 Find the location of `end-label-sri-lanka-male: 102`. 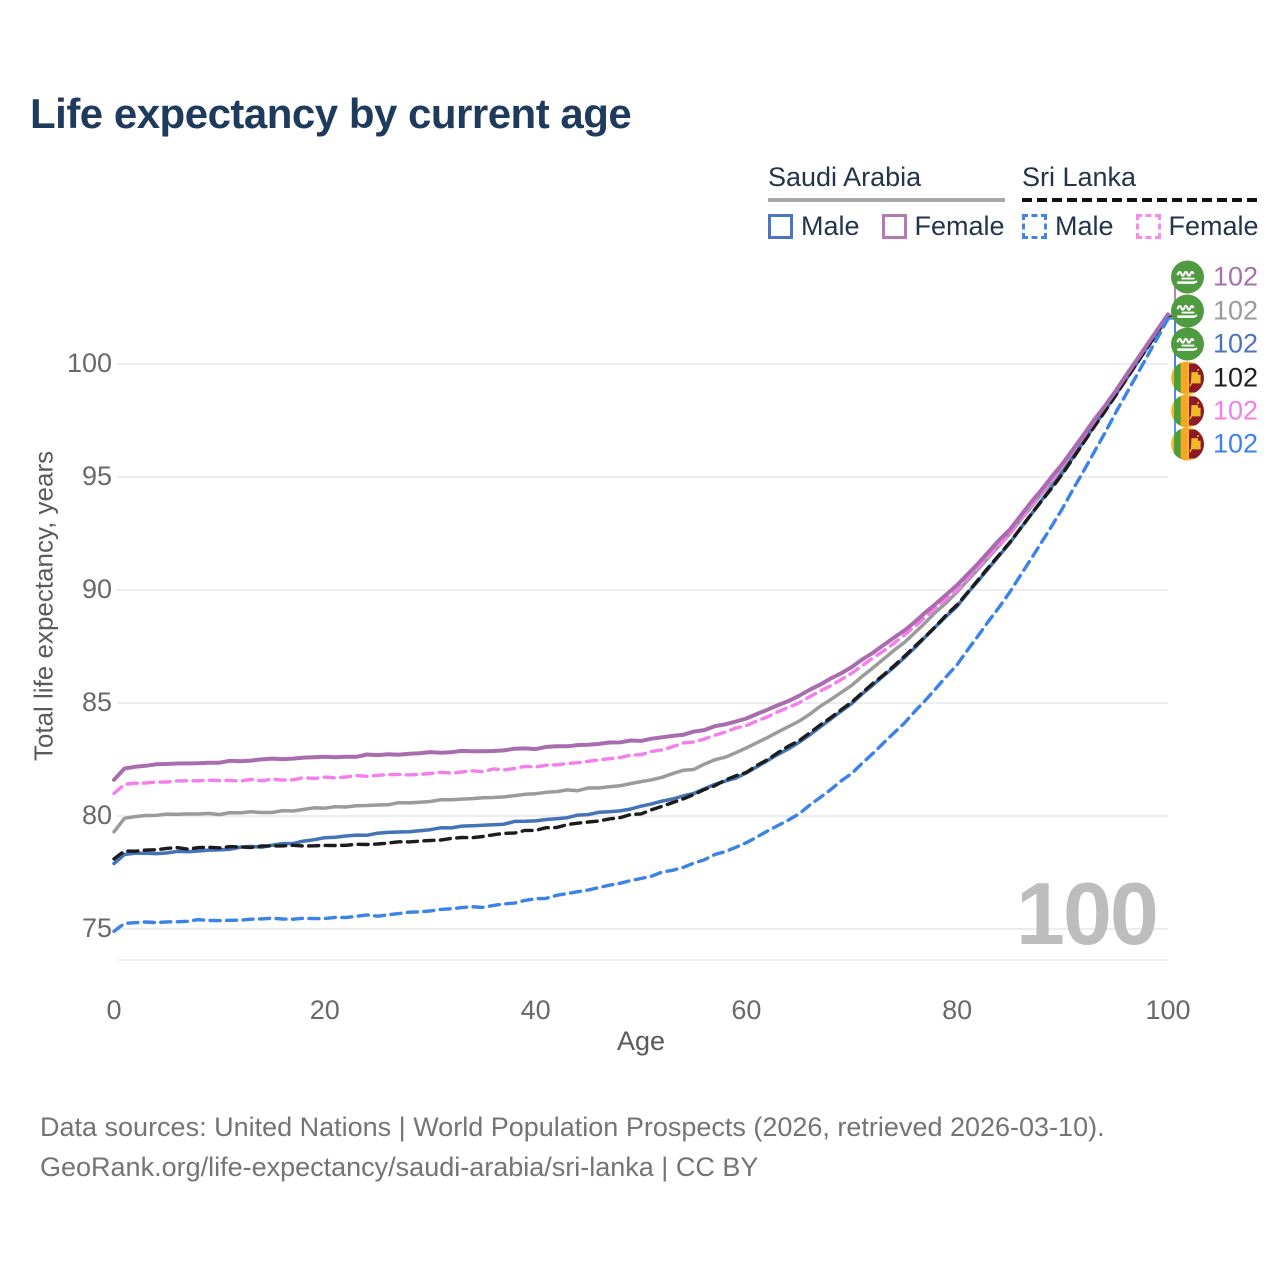

end-label-sri-lanka-male: 102 is located at coordinates (1215, 444).